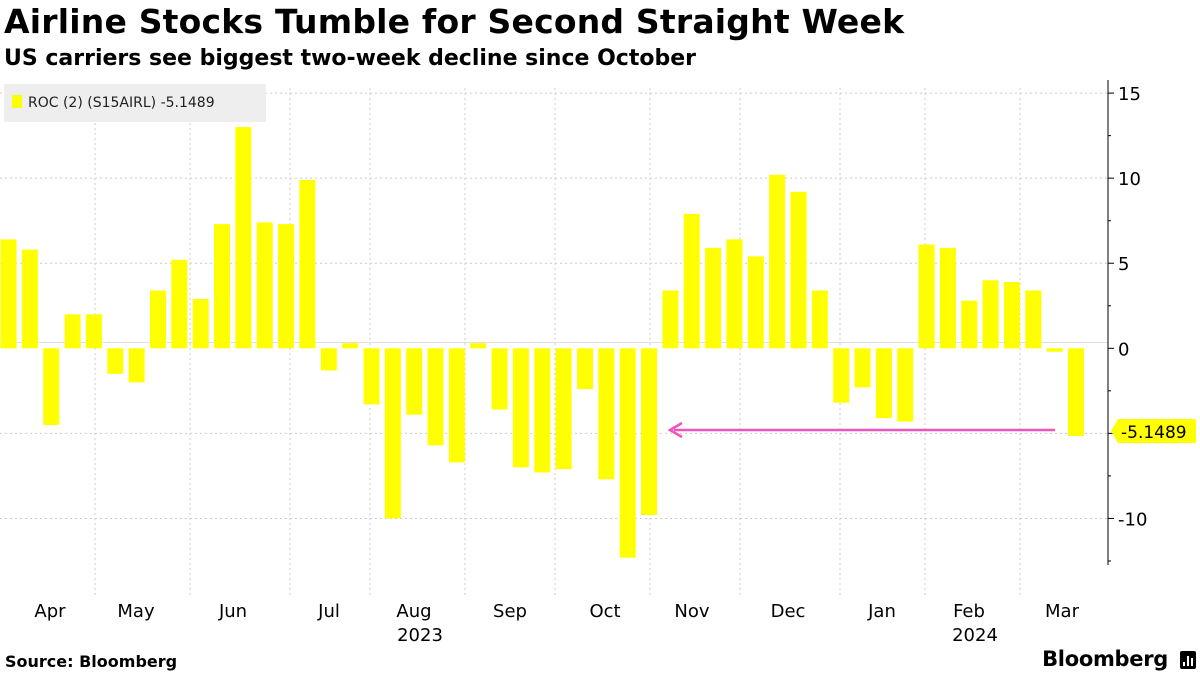  I want to click on legend-background, so click(135, 103).